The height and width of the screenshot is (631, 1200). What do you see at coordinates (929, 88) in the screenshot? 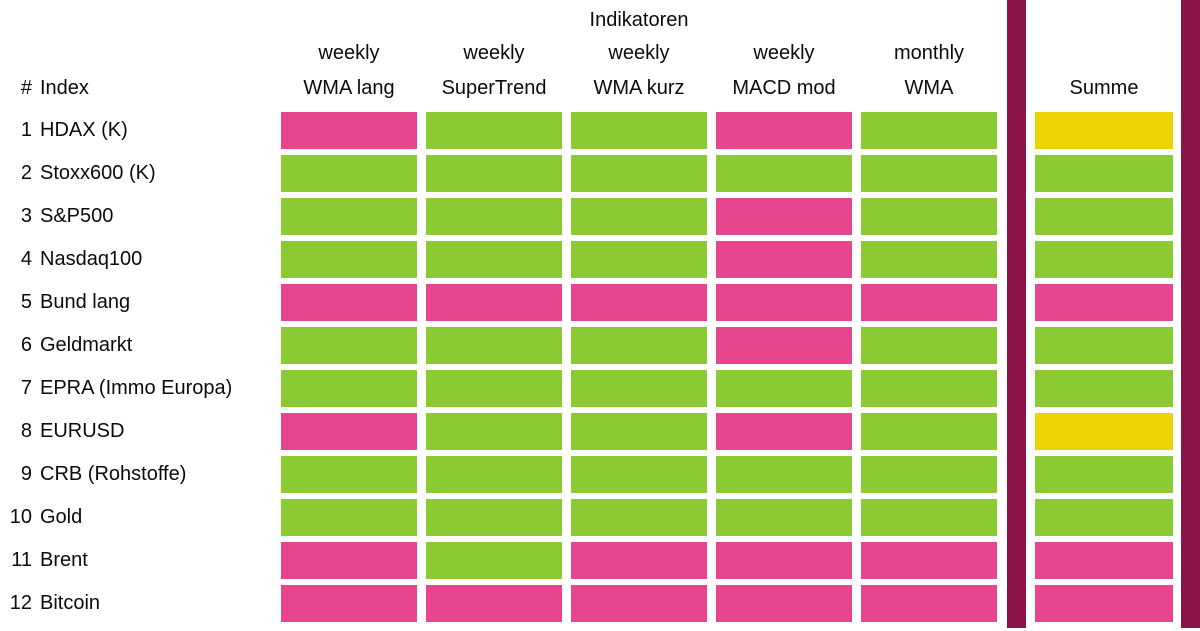
I see `column-name-header: WMA` at bounding box center [929, 88].